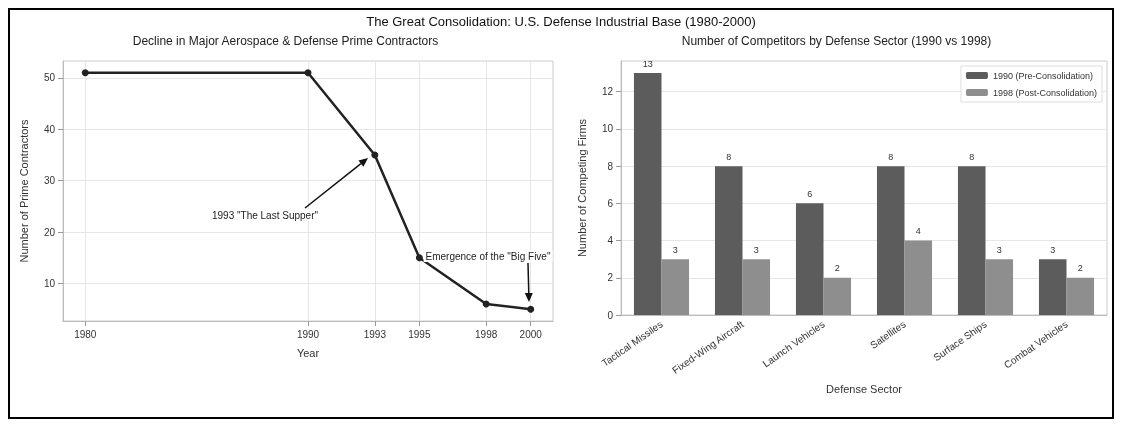  Describe the element at coordinates (488, 256) in the screenshot. I see `annotation: Emergence of the "Big Five"` at that location.